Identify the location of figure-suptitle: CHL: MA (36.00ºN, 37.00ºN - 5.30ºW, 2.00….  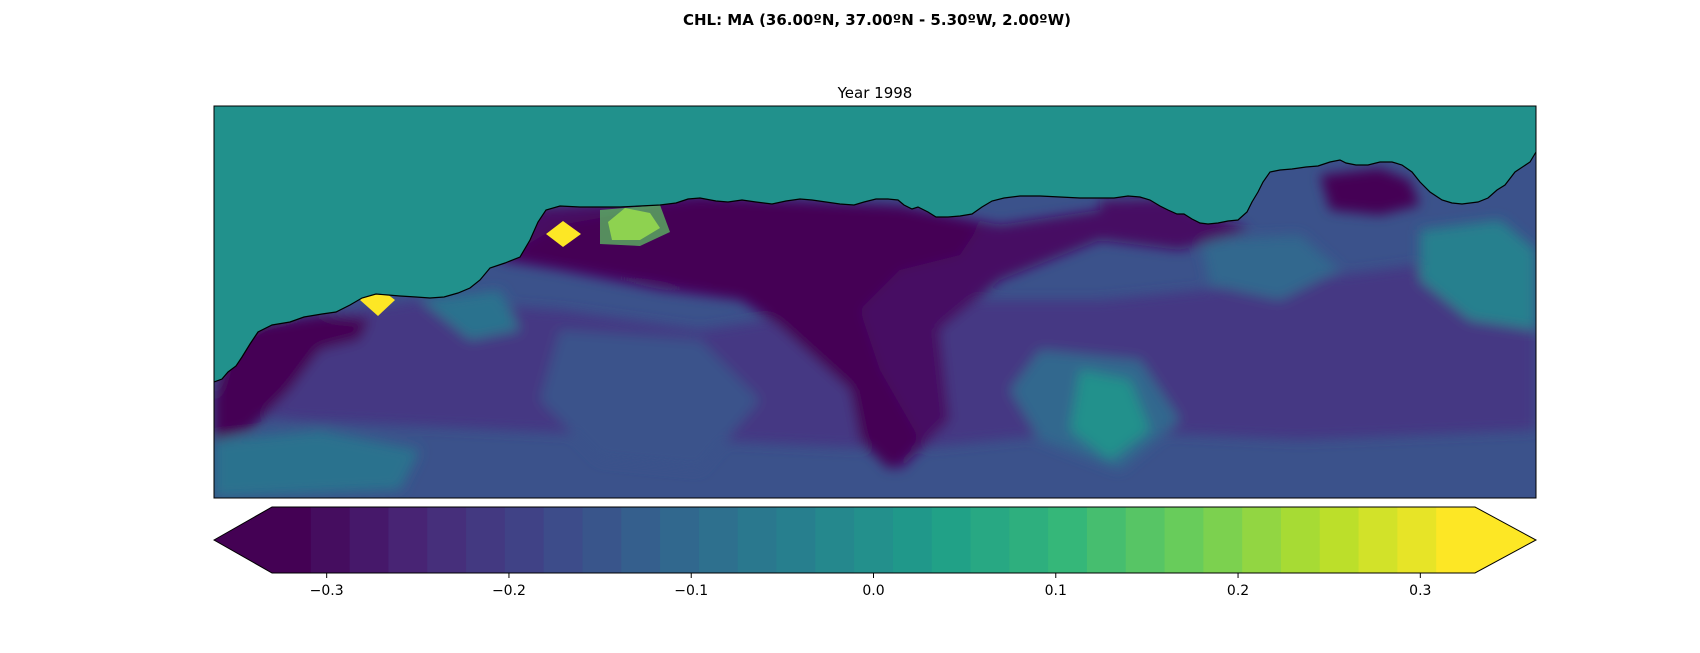
(877, 20).